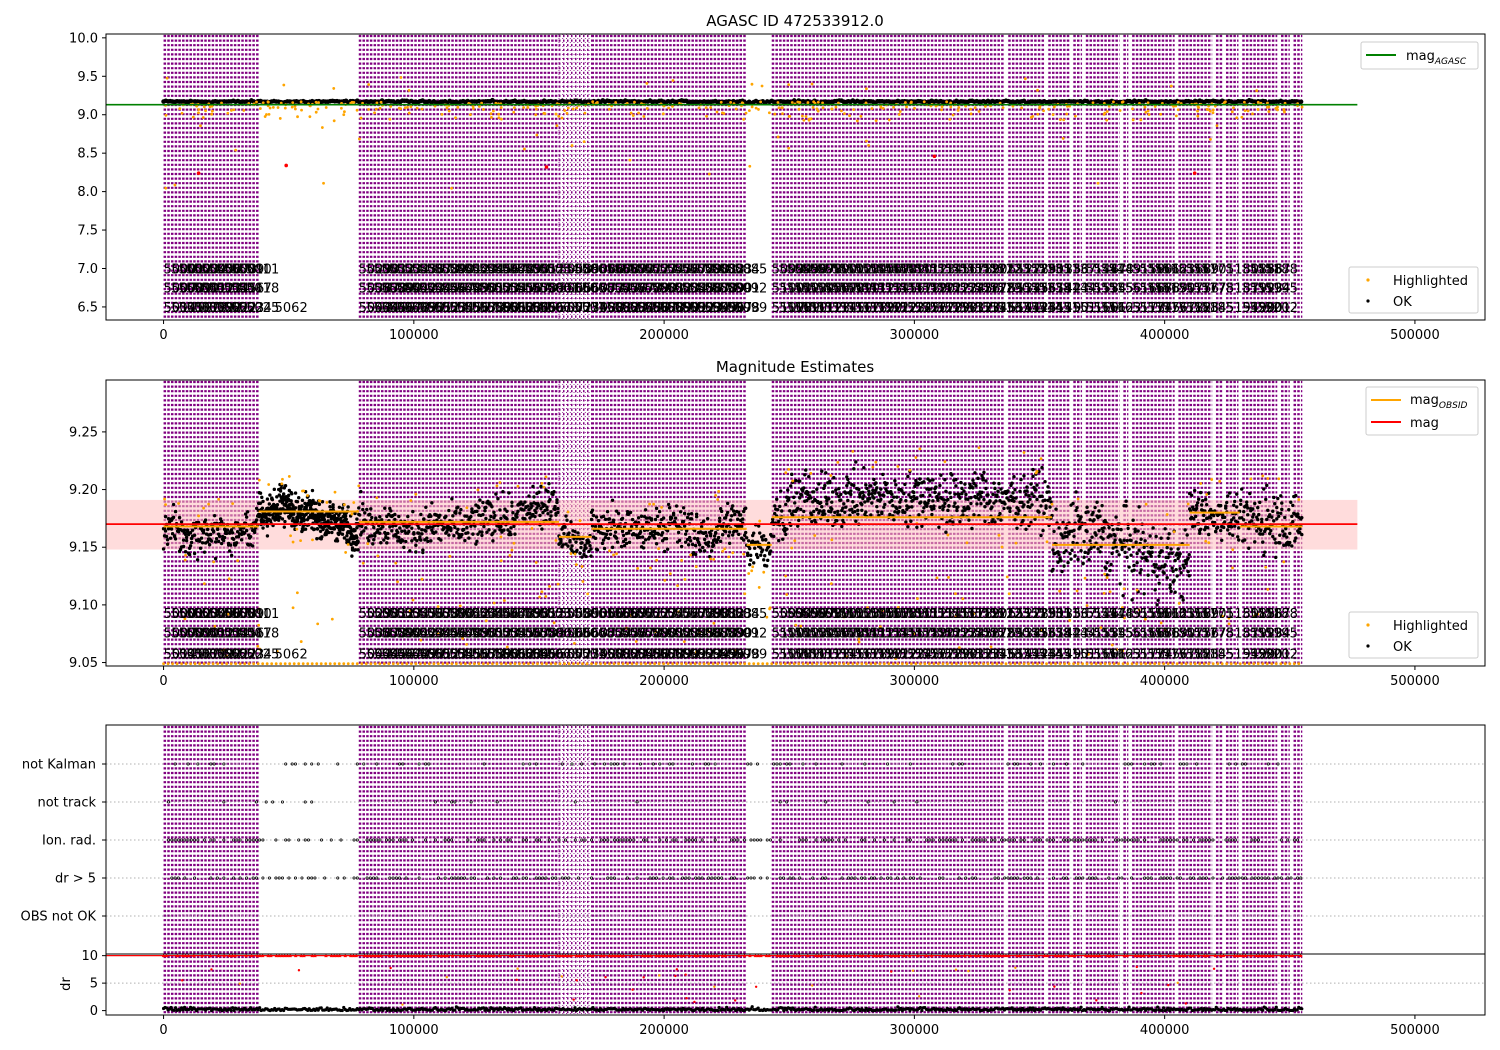 This screenshot has height=1050, width=1500. I want to click on obsid-label: 5103, so click(863, 269).